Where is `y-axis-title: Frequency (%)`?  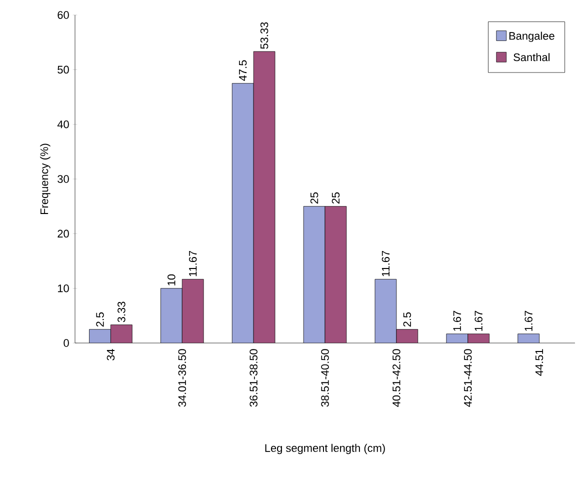 y-axis-title: Frequency (%) is located at coordinates (45, 179).